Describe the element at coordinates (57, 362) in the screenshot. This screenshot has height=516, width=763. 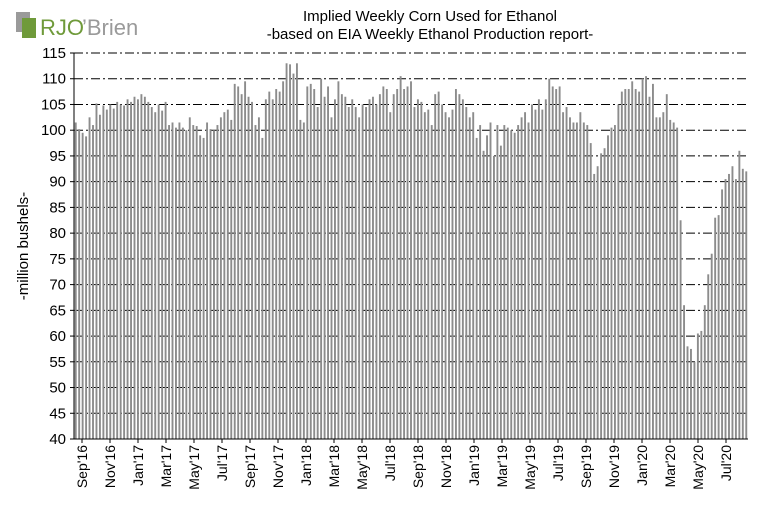
I see `y-tick-label: 55` at that location.